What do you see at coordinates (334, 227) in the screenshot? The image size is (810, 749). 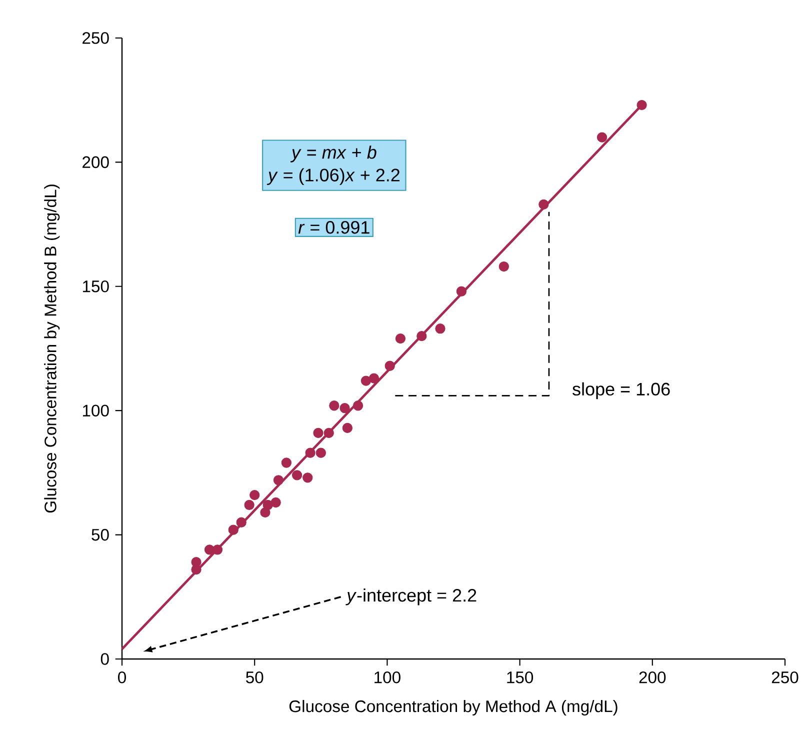 I see `annotation: r = 0.991` at bounding box center [334, 227].